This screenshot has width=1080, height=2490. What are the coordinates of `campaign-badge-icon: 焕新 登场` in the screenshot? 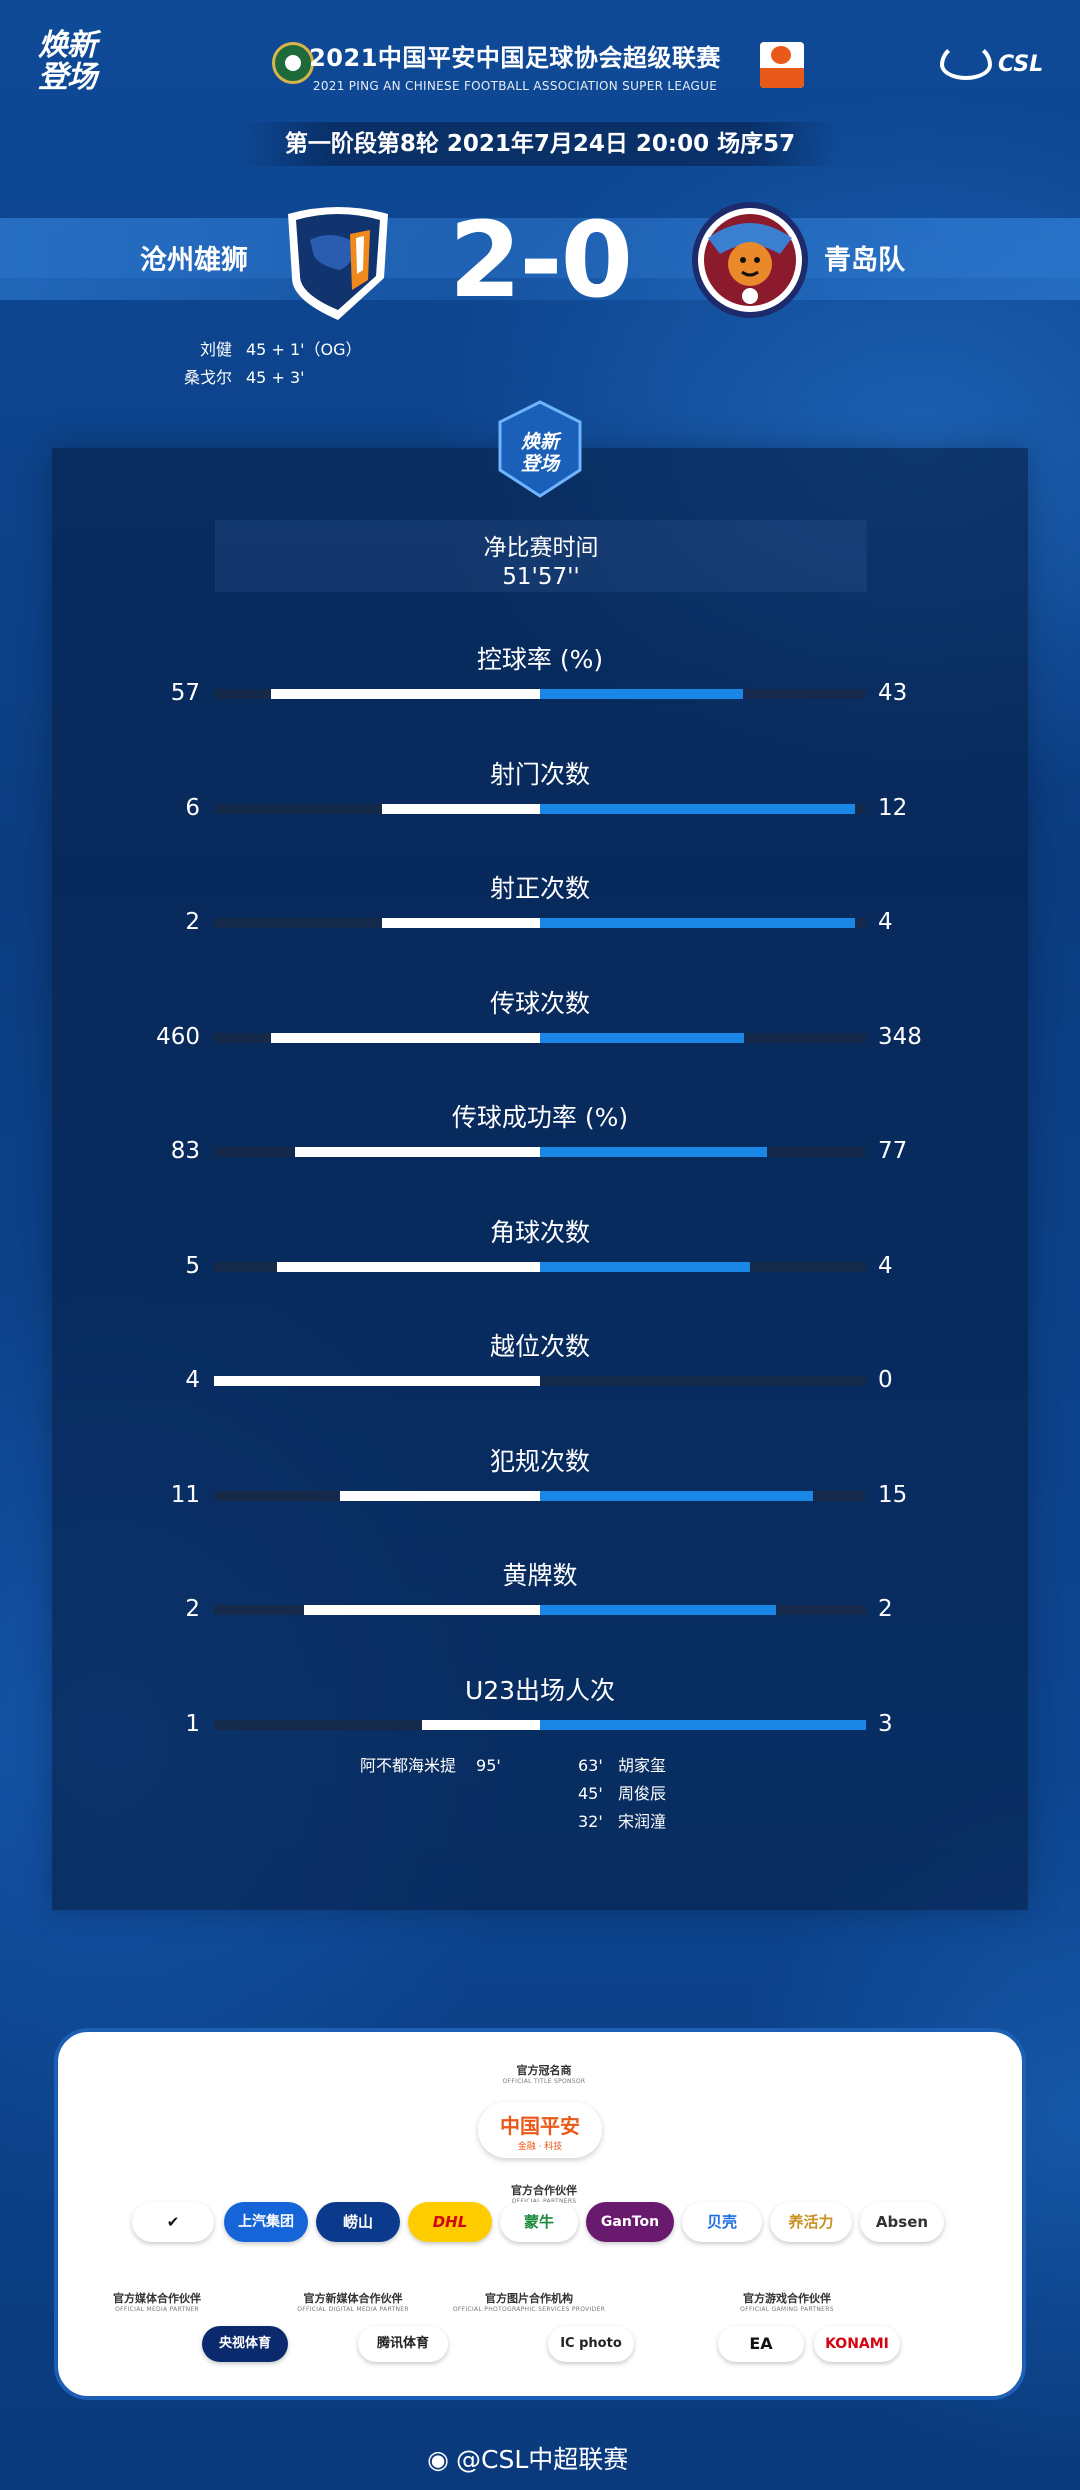 It's located at (540, 449).